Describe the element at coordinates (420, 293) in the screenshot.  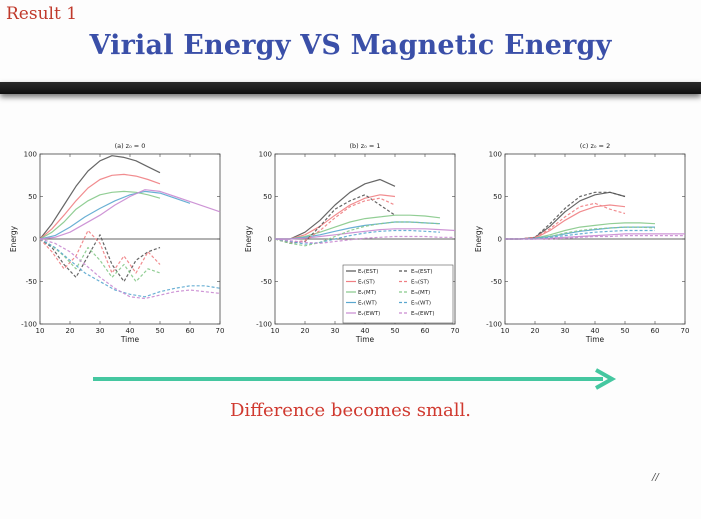
I see `legend-label: Eₘ(MT)` at that location.